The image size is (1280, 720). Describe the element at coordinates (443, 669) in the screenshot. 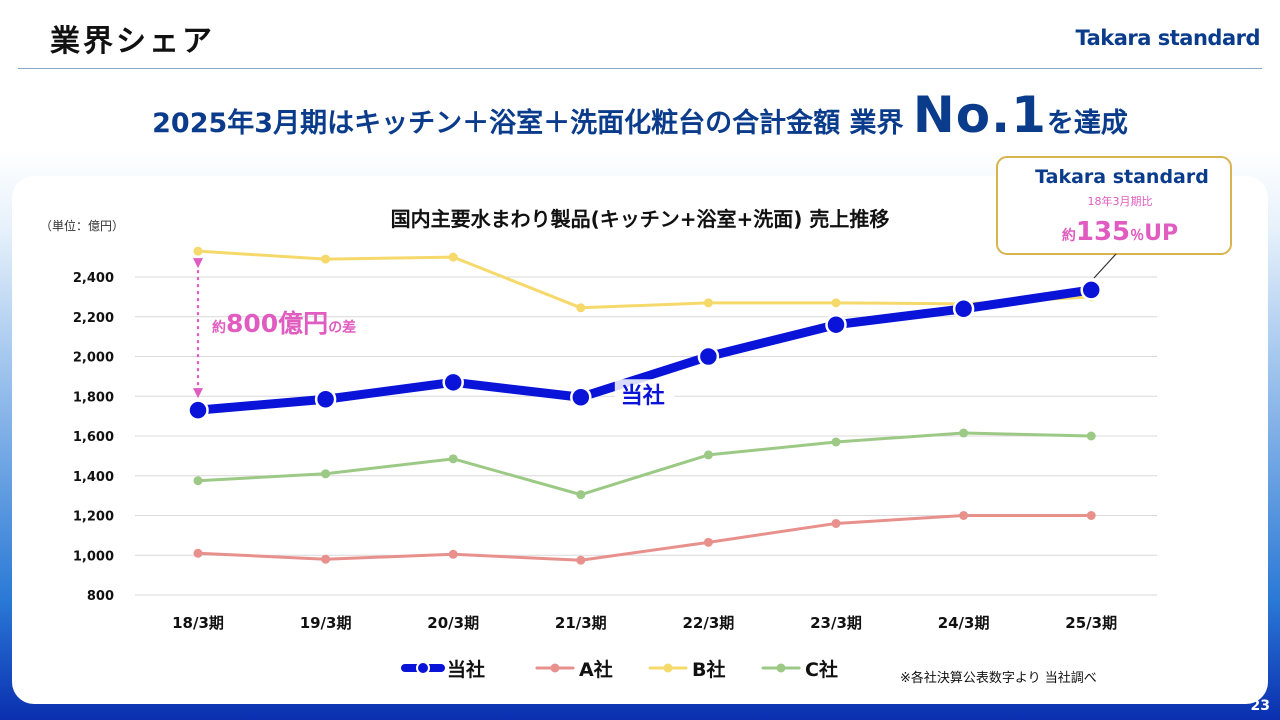

I see `legend-item-own: 当社` at that location.